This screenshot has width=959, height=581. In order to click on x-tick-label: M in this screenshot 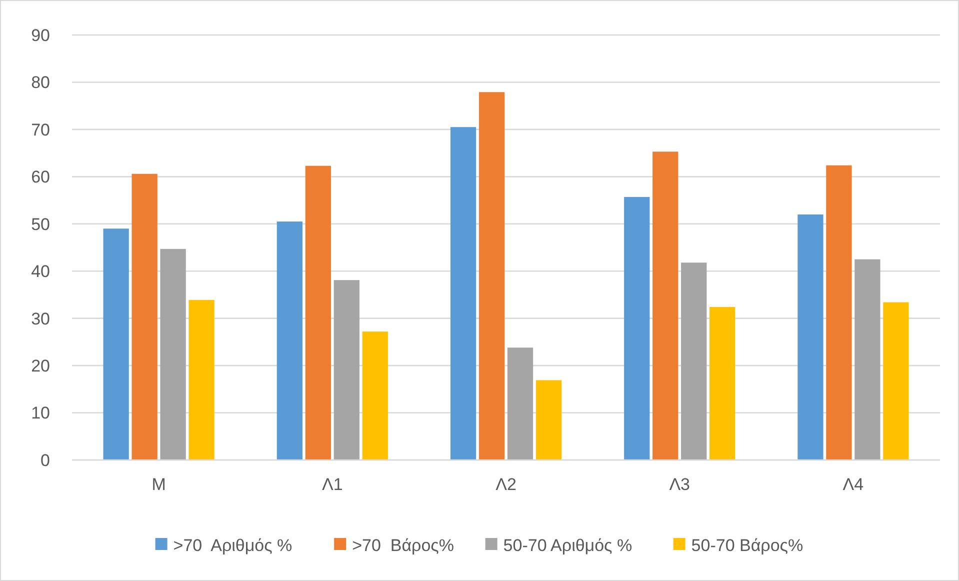, I will do `click(159, 484)`.